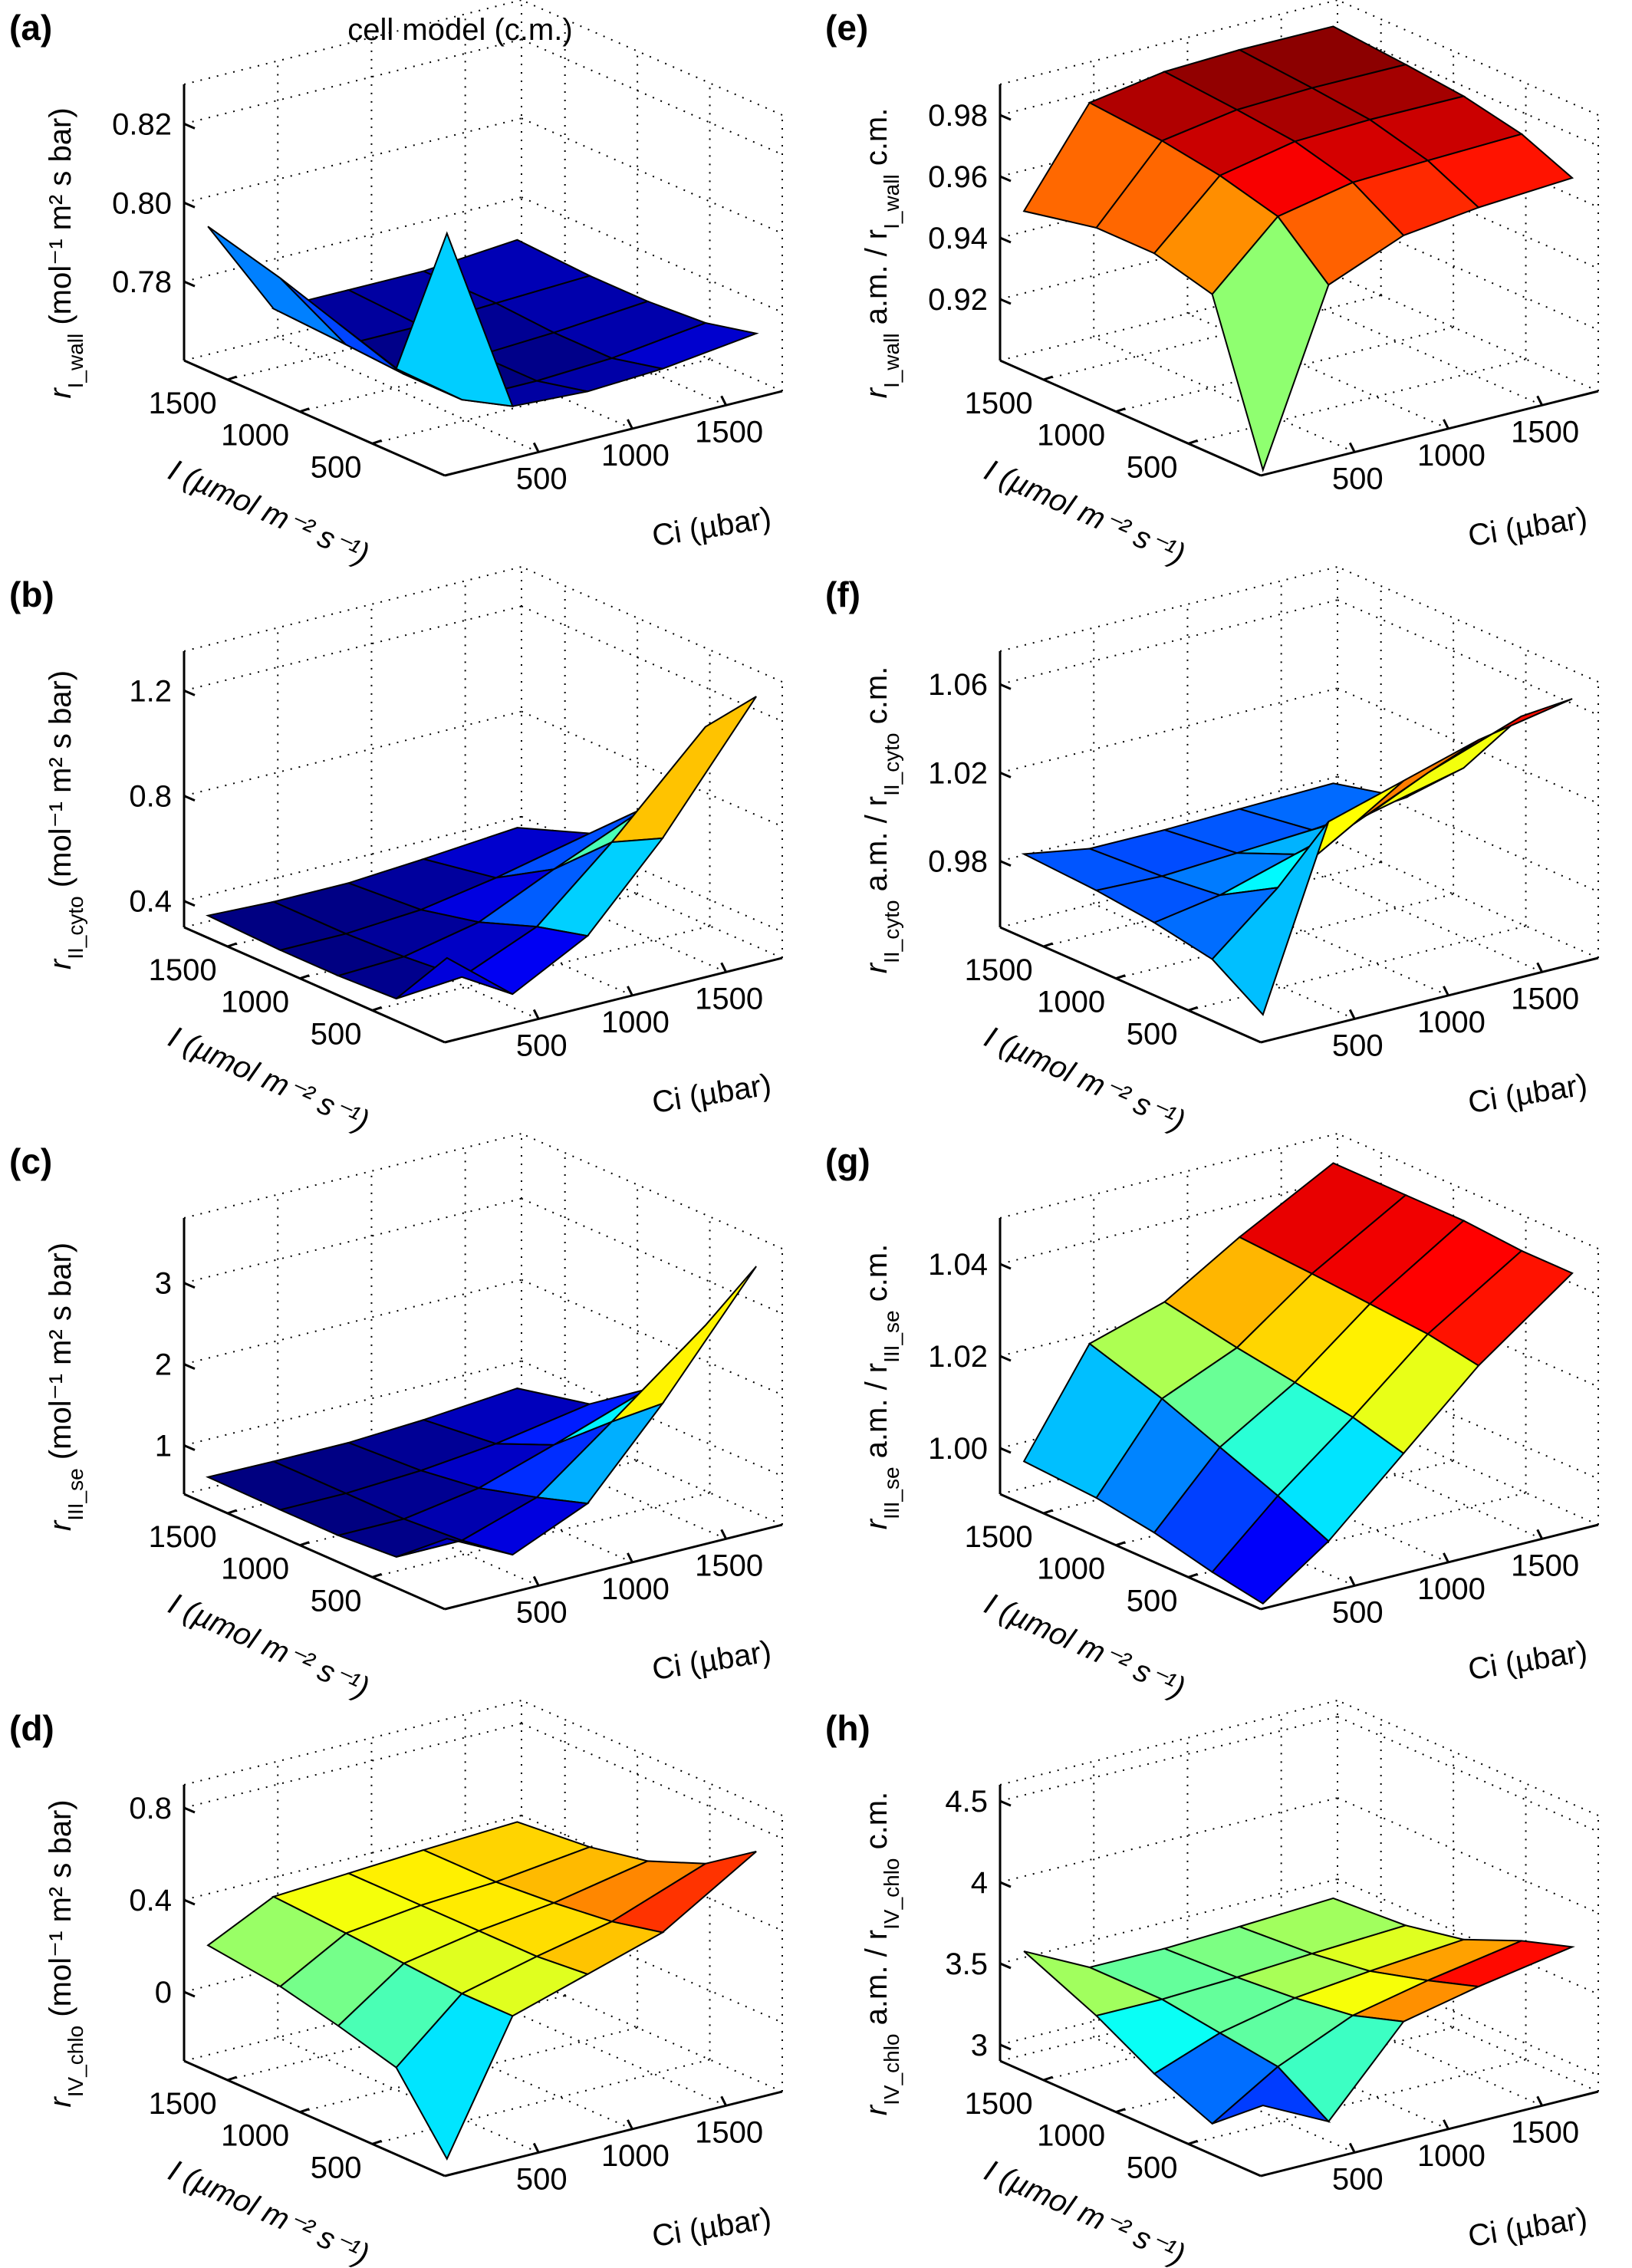 The width and height of the screenshot is (1632, 2268). Describe the element at coordinates (958, 1265) in the screenshot. I see `z-tick-label: 1.04` at that location.